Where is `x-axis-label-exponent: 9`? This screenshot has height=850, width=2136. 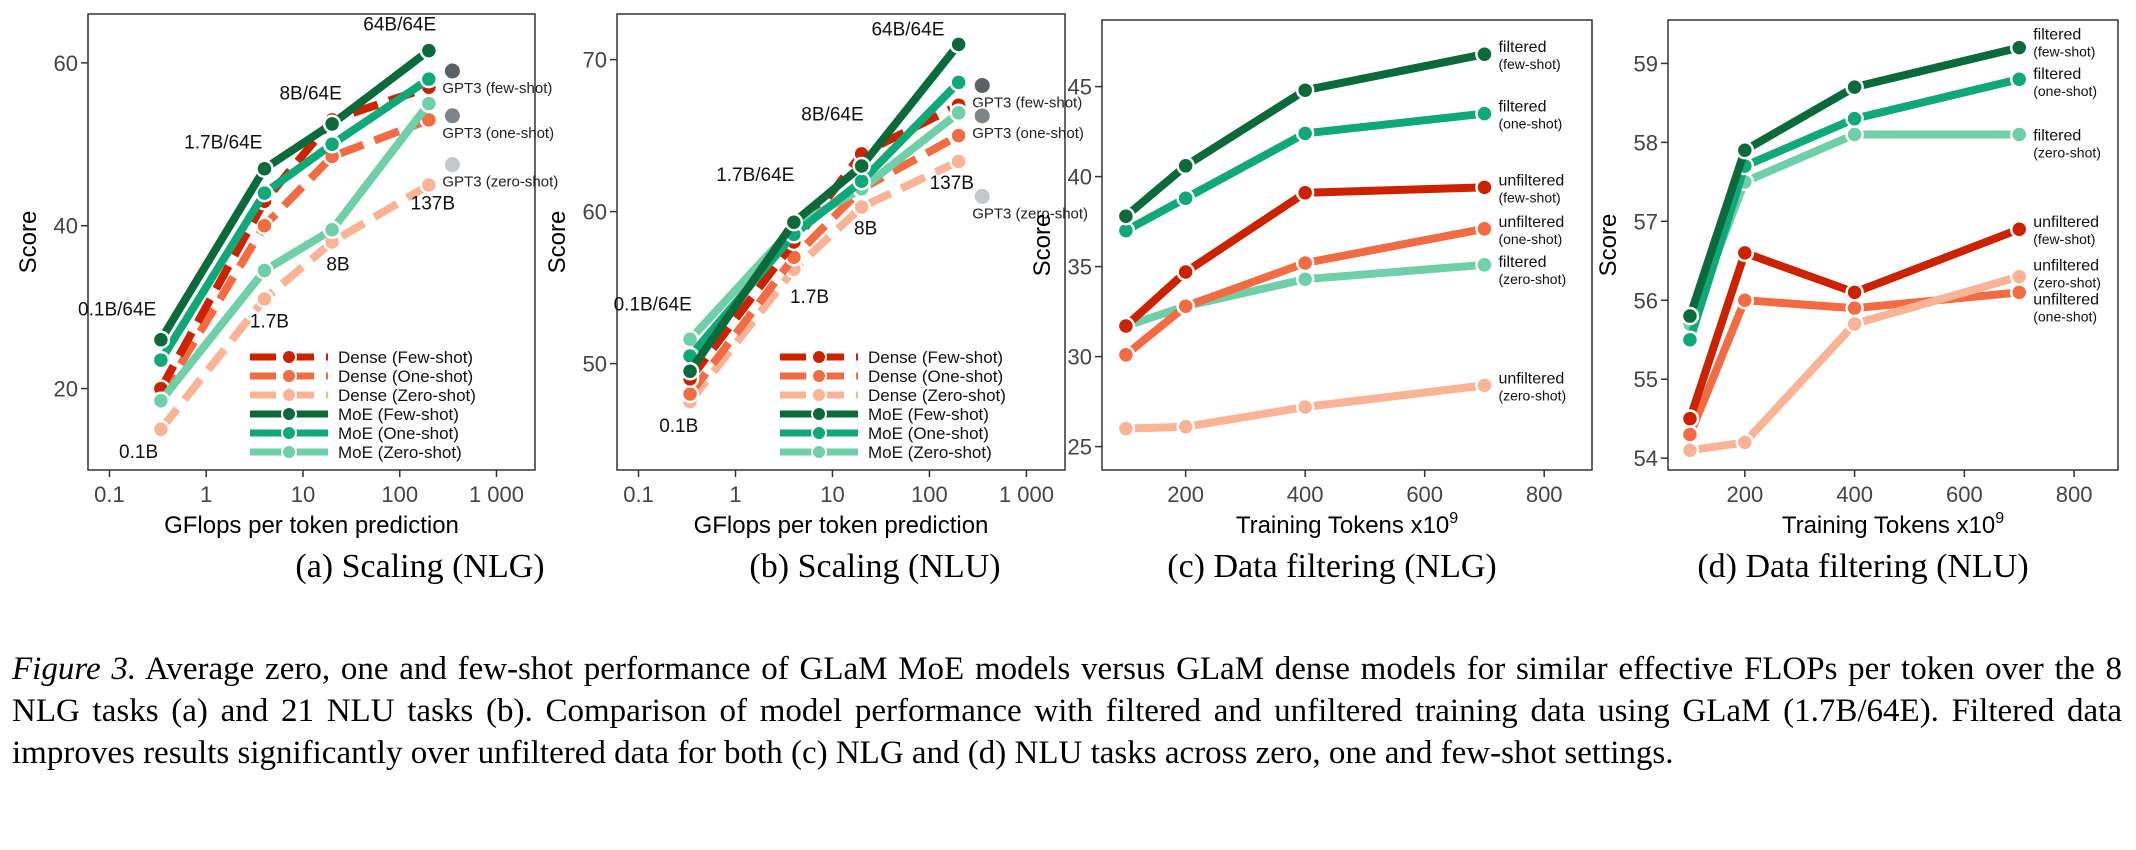 x-axis-label-exponent: 9 is located at coordinates (1453, 518).